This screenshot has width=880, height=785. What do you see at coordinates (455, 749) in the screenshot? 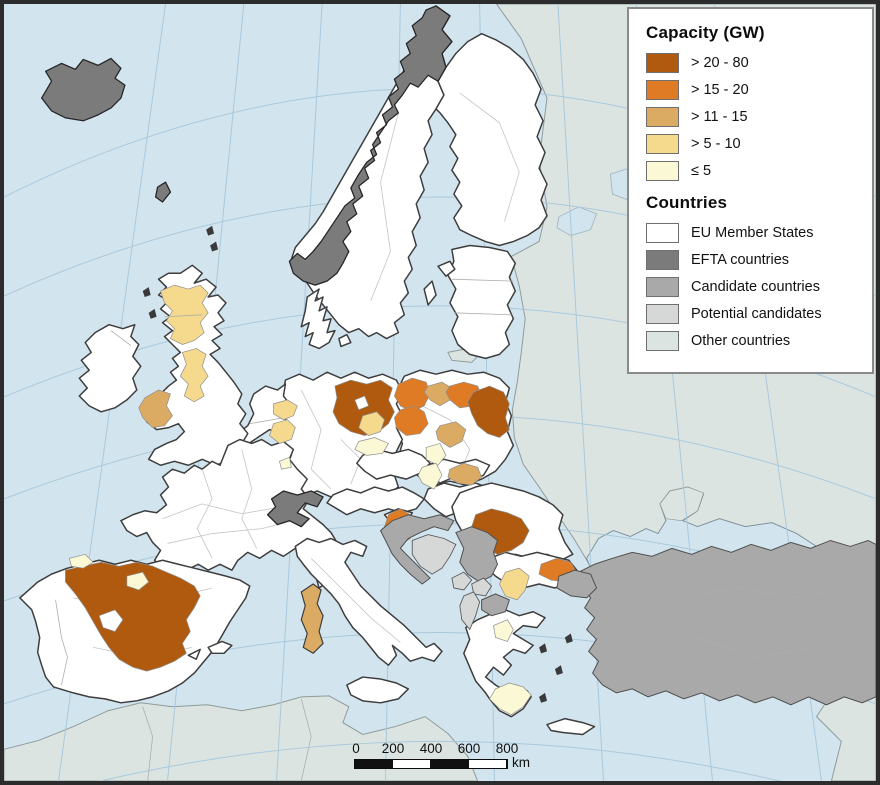
I see `scale-bar-ticks: 0 200 400 600 800` at bounding box center [455, 749].